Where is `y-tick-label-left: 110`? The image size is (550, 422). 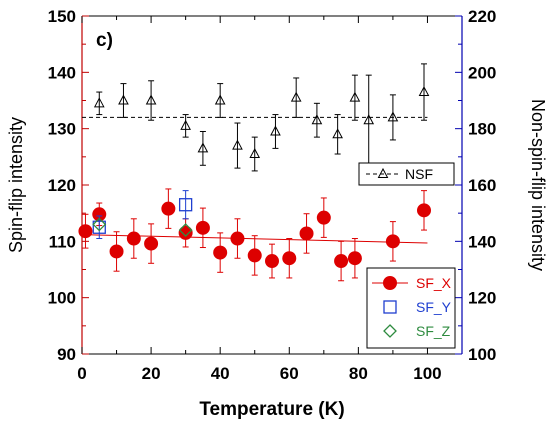
y-tick-label-left: 110 is located at coordinates (62, 241).